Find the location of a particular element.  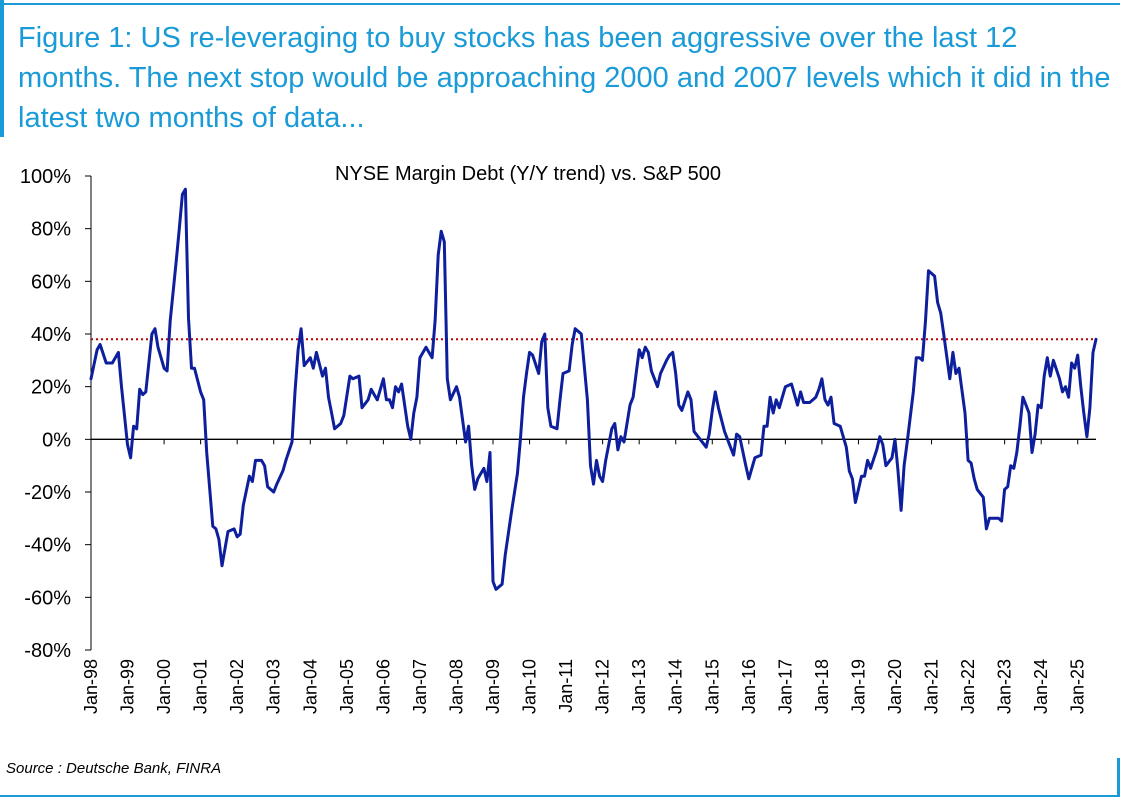

x-tick-label: Jan-08 is located at coordinates (456, 686).